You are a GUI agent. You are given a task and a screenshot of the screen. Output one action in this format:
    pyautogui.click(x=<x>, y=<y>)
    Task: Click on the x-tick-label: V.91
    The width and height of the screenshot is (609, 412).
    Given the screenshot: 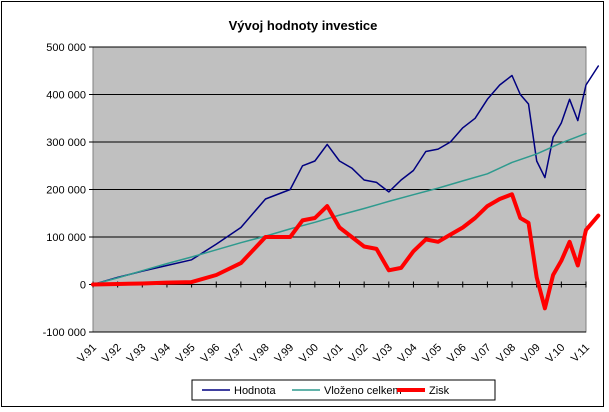 What is the action you would take?
    pyautogui.click(x=87, y=354)
    